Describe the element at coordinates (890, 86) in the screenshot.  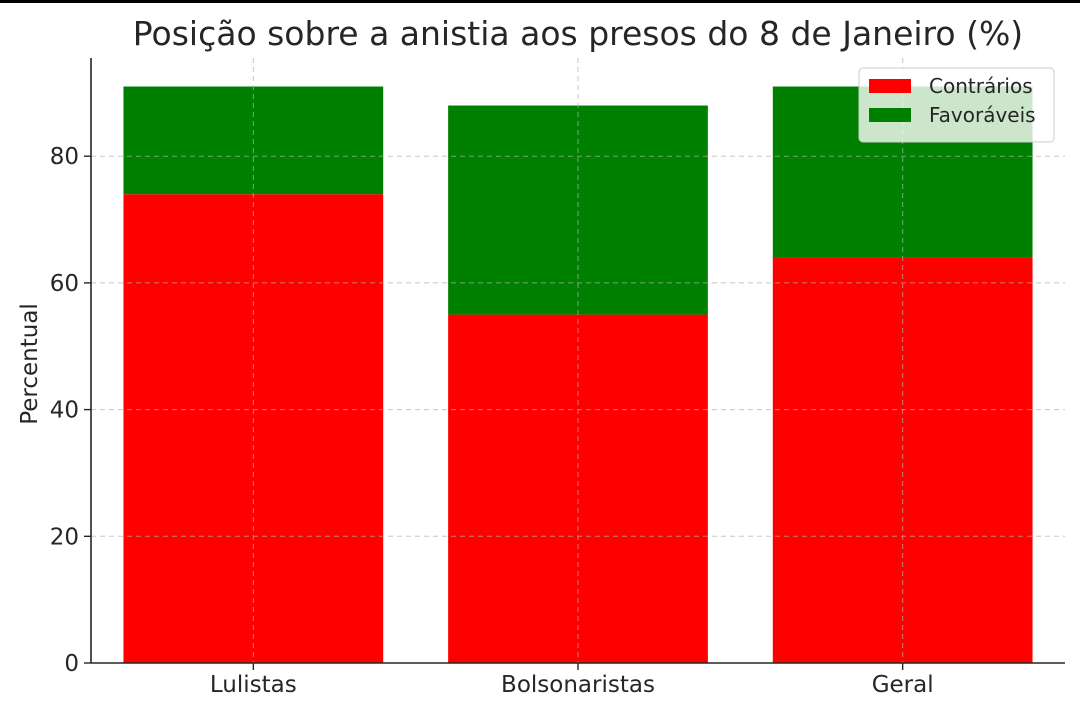
I see `legend-swatch-contrarios` at that location.